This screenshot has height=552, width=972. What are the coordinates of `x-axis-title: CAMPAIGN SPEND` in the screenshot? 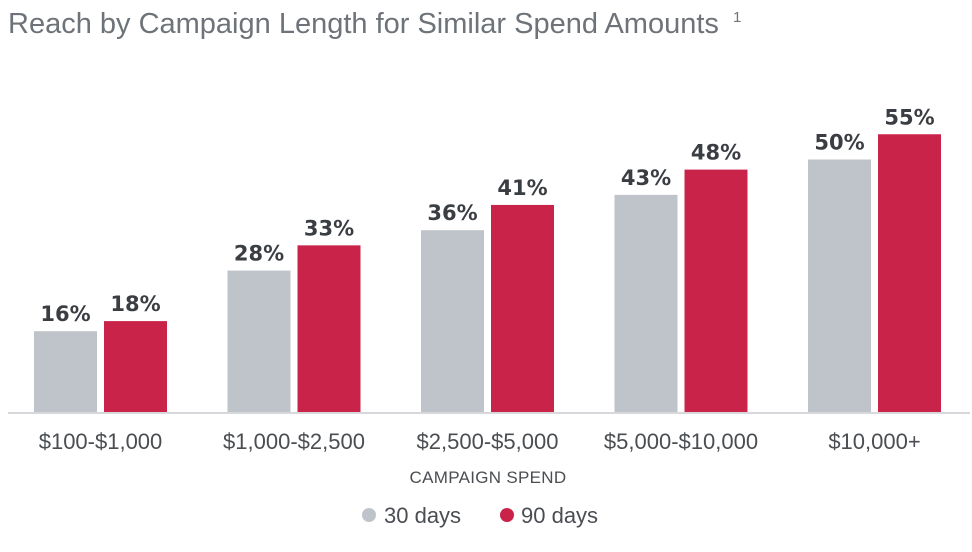 It's located at (488, 477).